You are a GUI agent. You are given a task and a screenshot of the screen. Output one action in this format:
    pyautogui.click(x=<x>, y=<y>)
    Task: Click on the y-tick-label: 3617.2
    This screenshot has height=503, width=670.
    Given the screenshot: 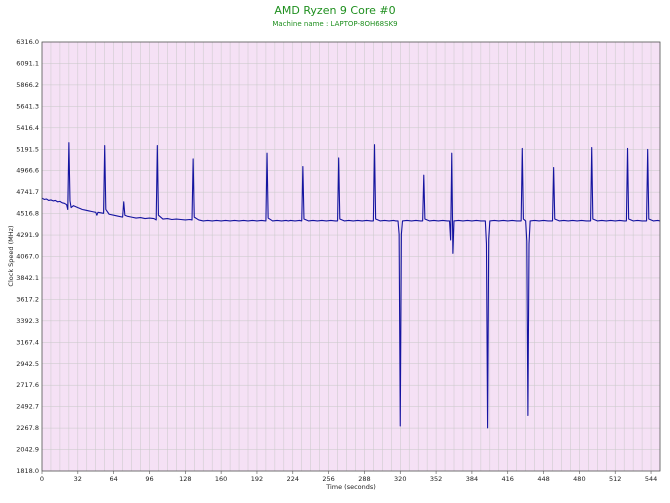 What is the action you would take?
    pyautogui.click(x=27, y=299)
    